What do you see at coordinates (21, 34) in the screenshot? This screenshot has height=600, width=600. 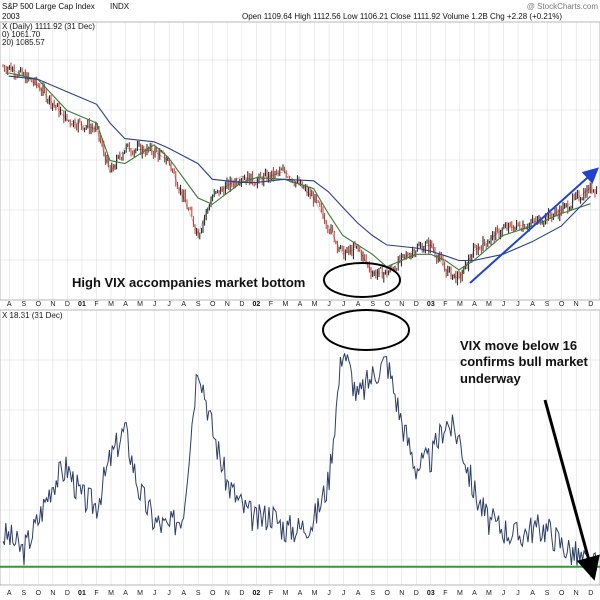 I see `legend-ma50: 0) 1061.70` at bounding box center [21, 34].